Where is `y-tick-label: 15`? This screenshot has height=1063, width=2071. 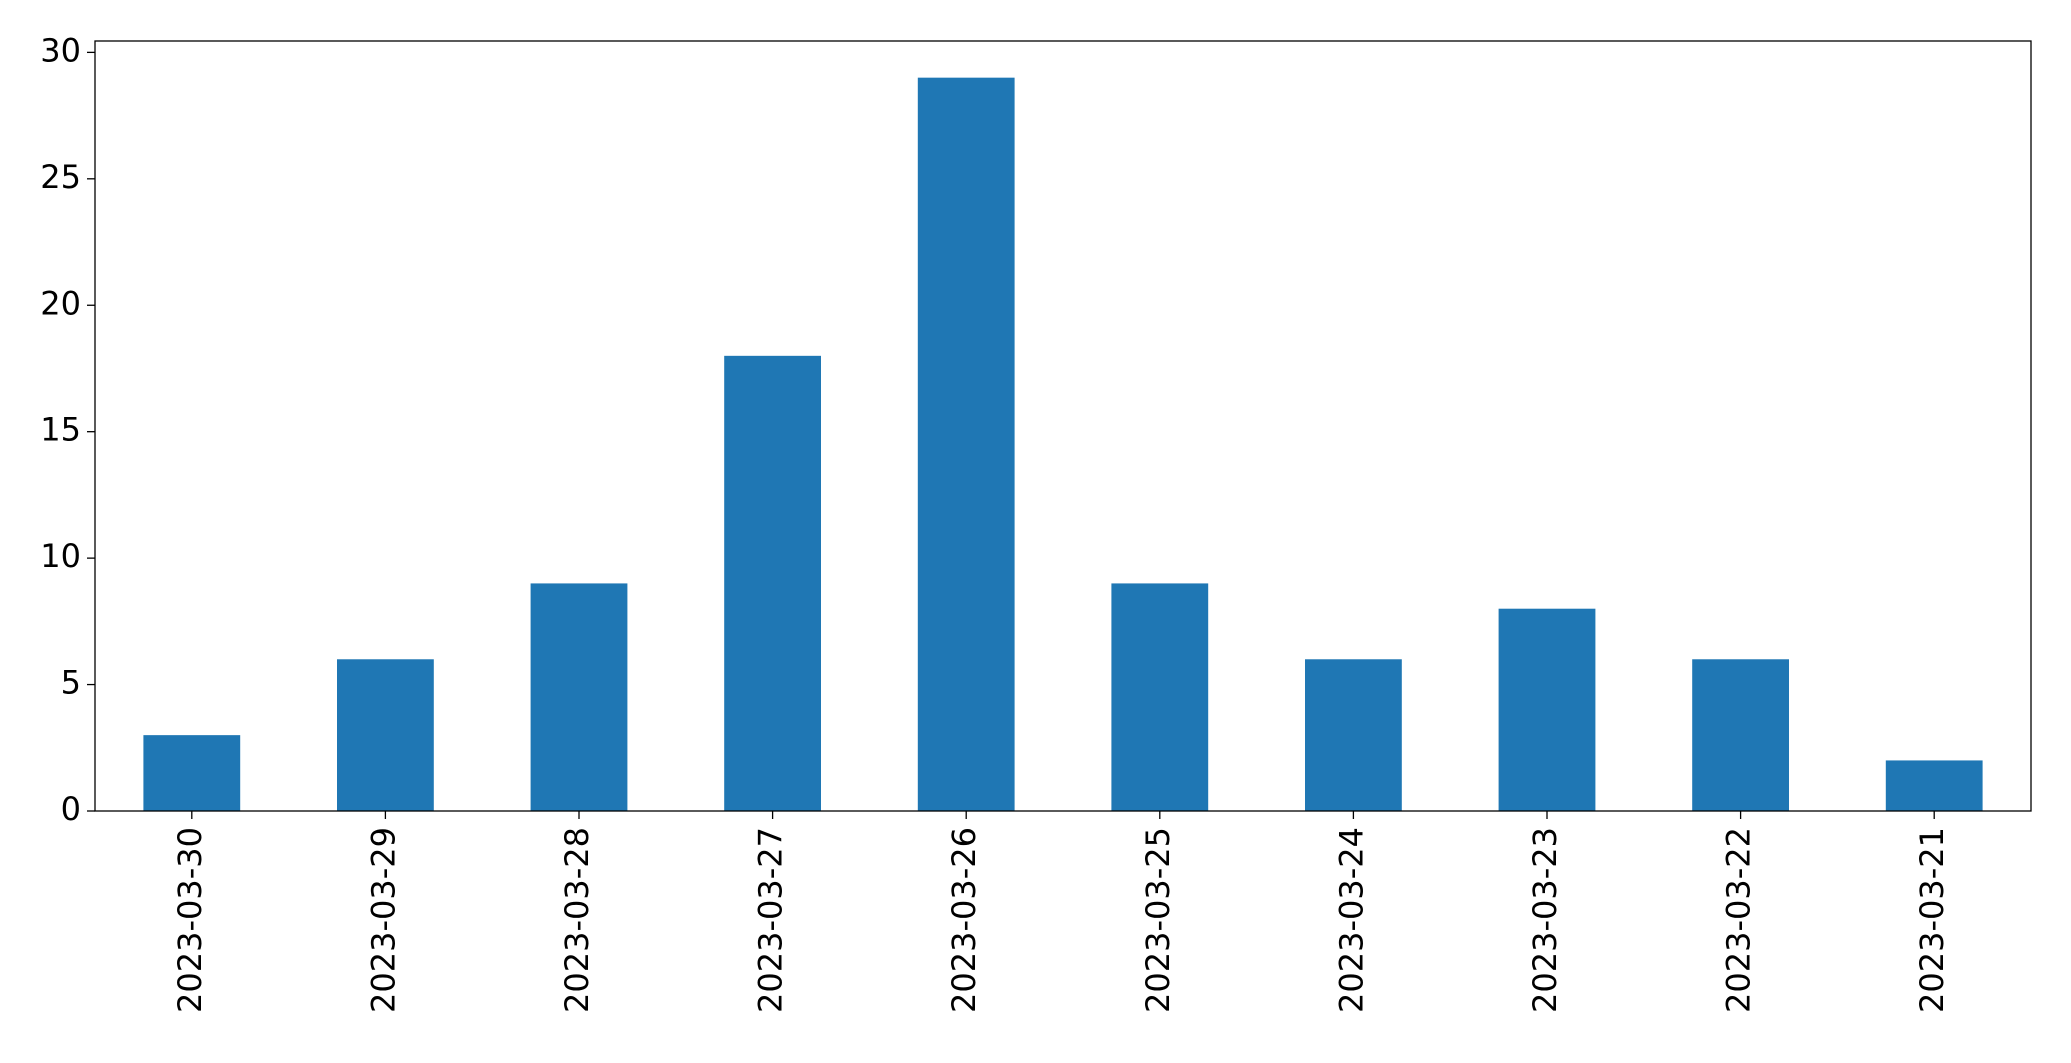
y-tick-label: 15 is located at coordinates (60, 430).